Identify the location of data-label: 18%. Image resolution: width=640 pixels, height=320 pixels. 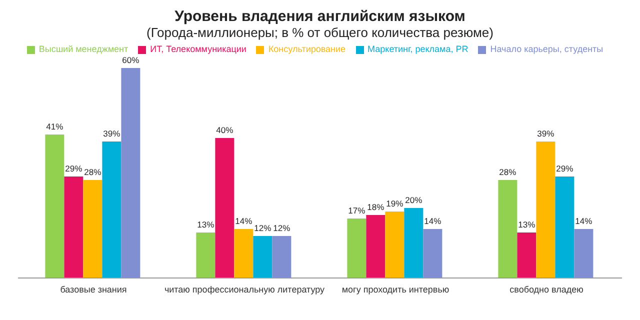
(376, 207).